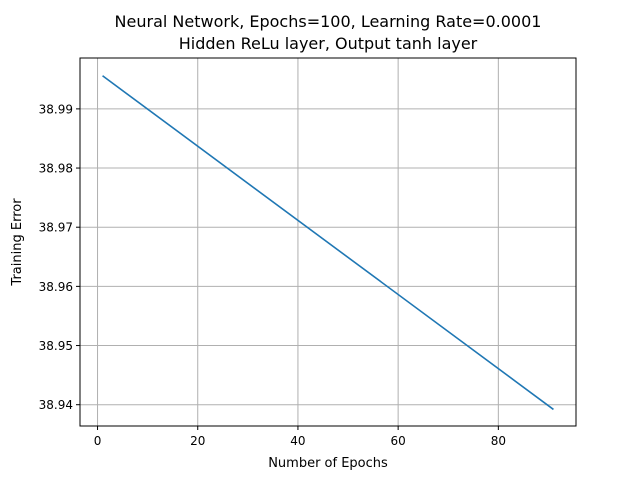 This screenshot has height=480, width=640. What do you see at coordinates (398, 441) in the screenshot?
I see `x-tick-label: 60` at bounding box center [398, 441].